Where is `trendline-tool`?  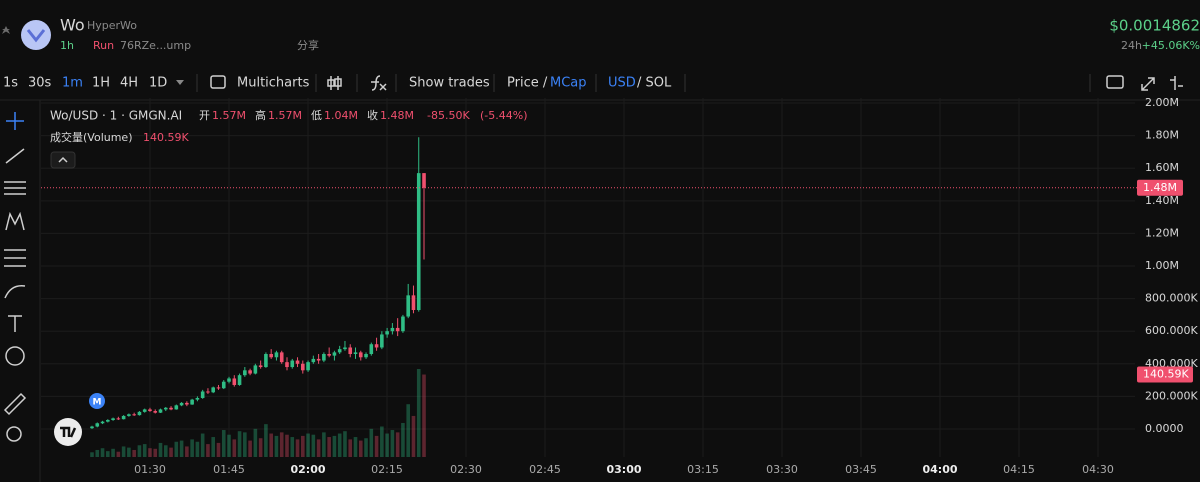
trendline-tool is located at coordinates (15, 156).